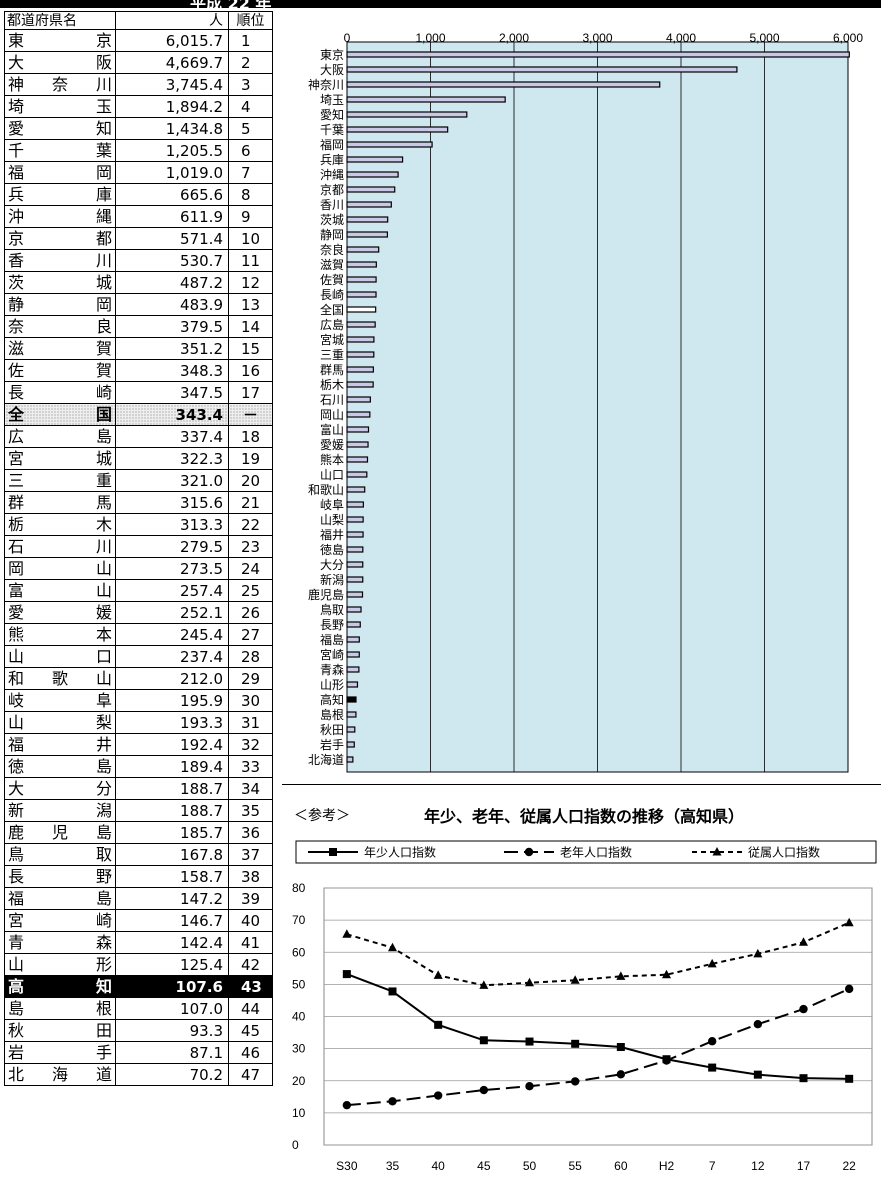  I want to click on category-label: 埼玉, so click(332, 100).